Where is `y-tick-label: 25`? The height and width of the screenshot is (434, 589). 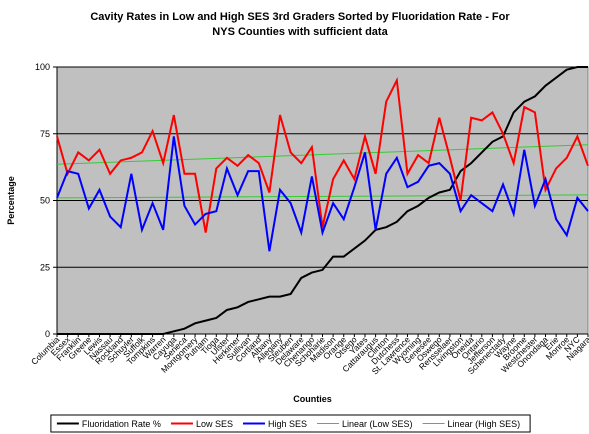
y-tick-label: 25 is located at coordinates (45, 267).